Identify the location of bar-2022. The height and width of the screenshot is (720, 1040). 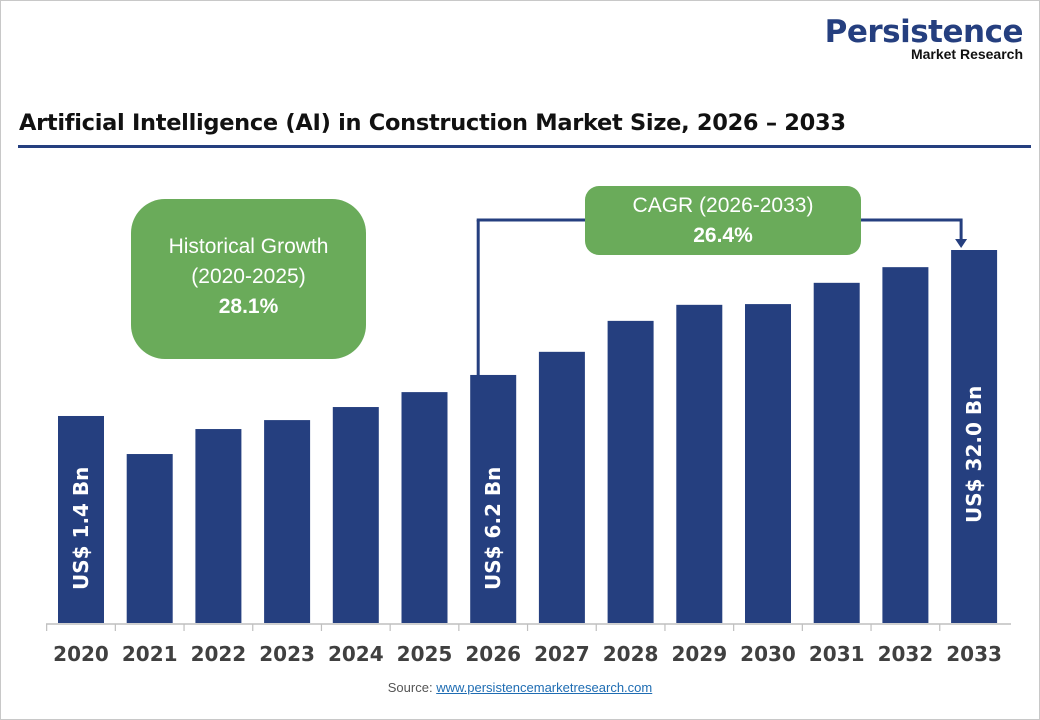
(218, 526).